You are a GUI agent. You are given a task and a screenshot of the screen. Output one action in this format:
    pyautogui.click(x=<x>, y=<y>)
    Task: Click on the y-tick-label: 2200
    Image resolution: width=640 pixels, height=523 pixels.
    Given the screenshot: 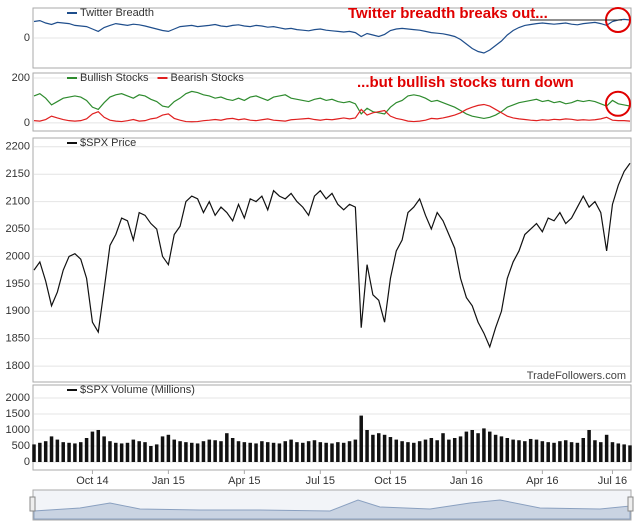 What is the action you would take?
    pyautogui.click(x=18, y=147)
    